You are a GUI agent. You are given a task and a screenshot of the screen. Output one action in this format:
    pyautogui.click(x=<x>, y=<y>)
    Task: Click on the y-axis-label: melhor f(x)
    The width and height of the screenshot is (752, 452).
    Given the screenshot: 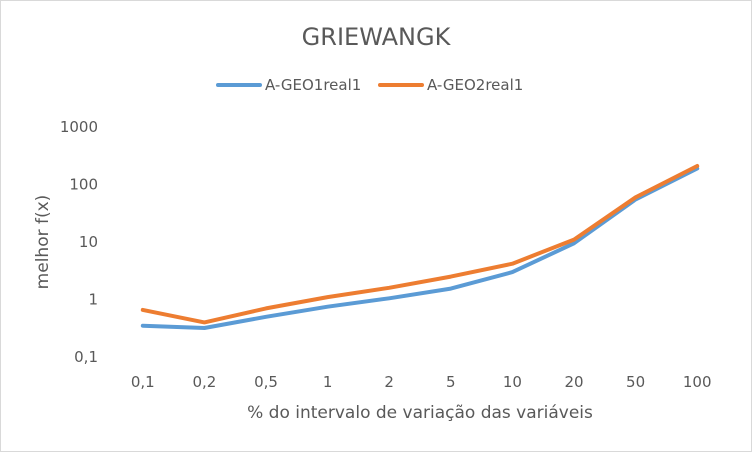 What is the action you would take?
    pyautogui.click(x=43, y=242)
    